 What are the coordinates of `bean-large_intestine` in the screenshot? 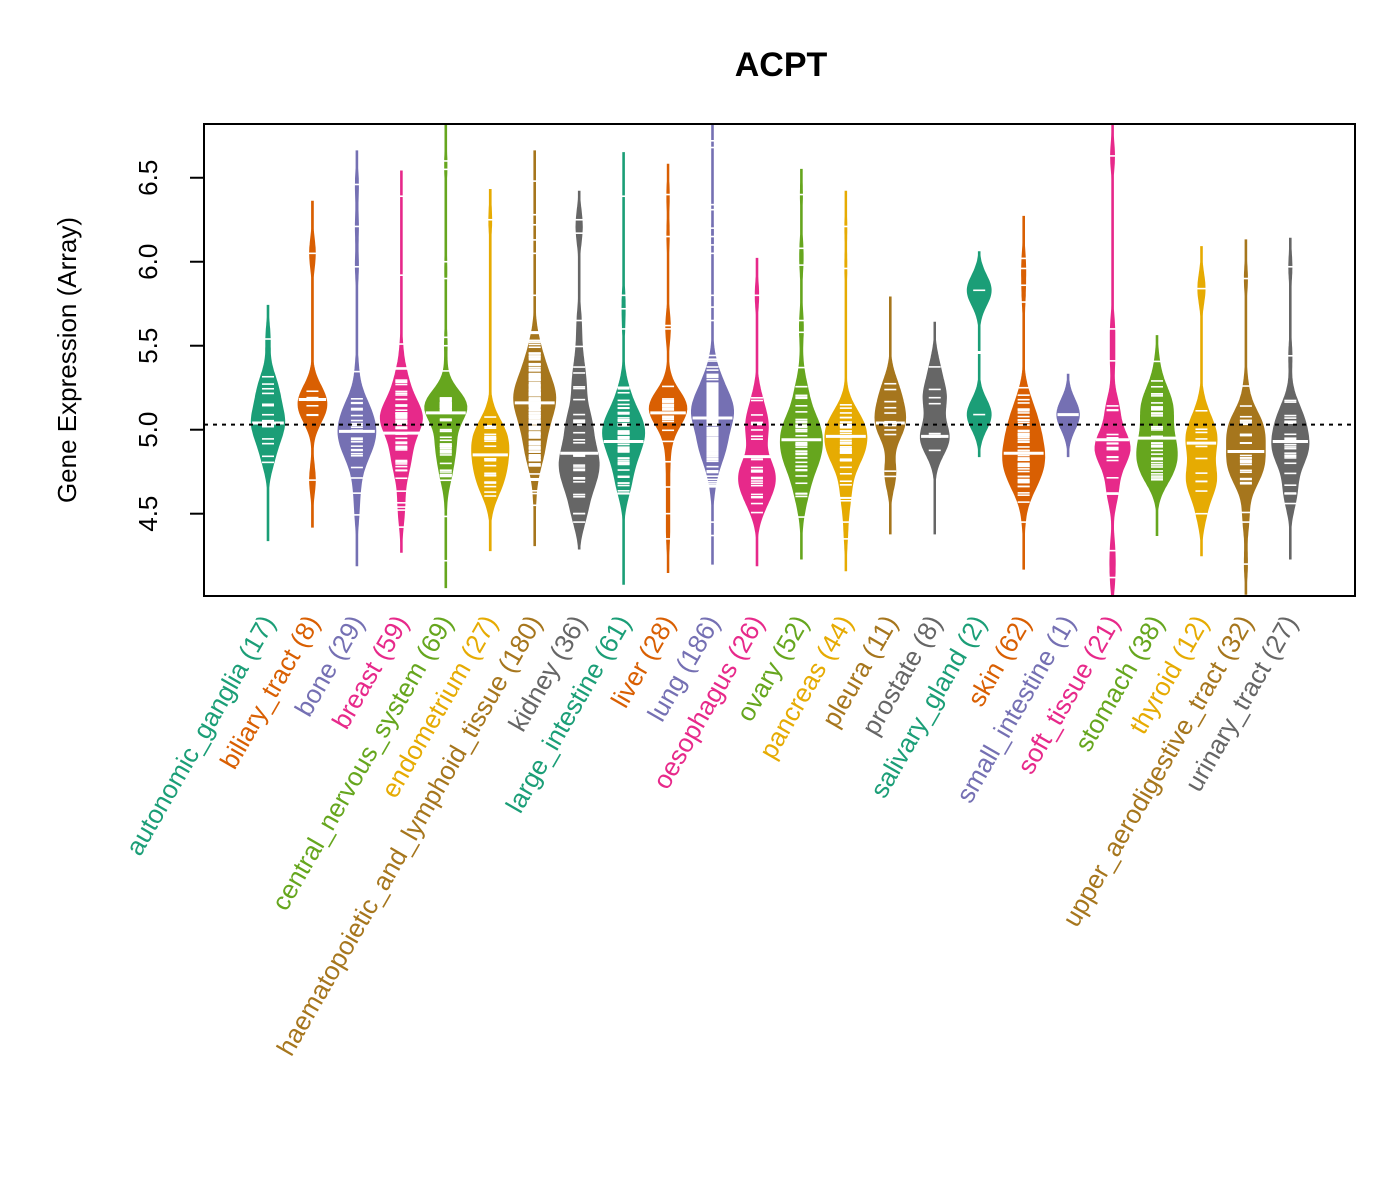 It's located at (624, 368).